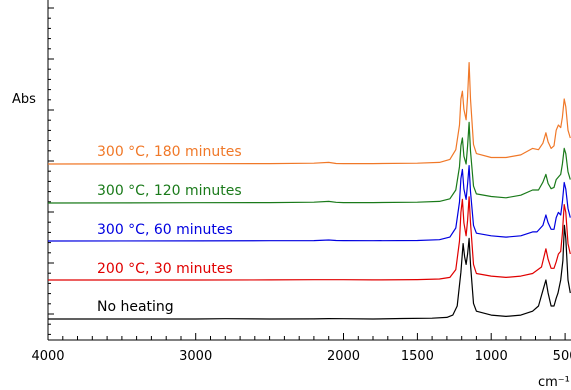  Describe the element at coordinates (491, 356) in the screenshot. I see `x-tick-label: 1000` at that location.